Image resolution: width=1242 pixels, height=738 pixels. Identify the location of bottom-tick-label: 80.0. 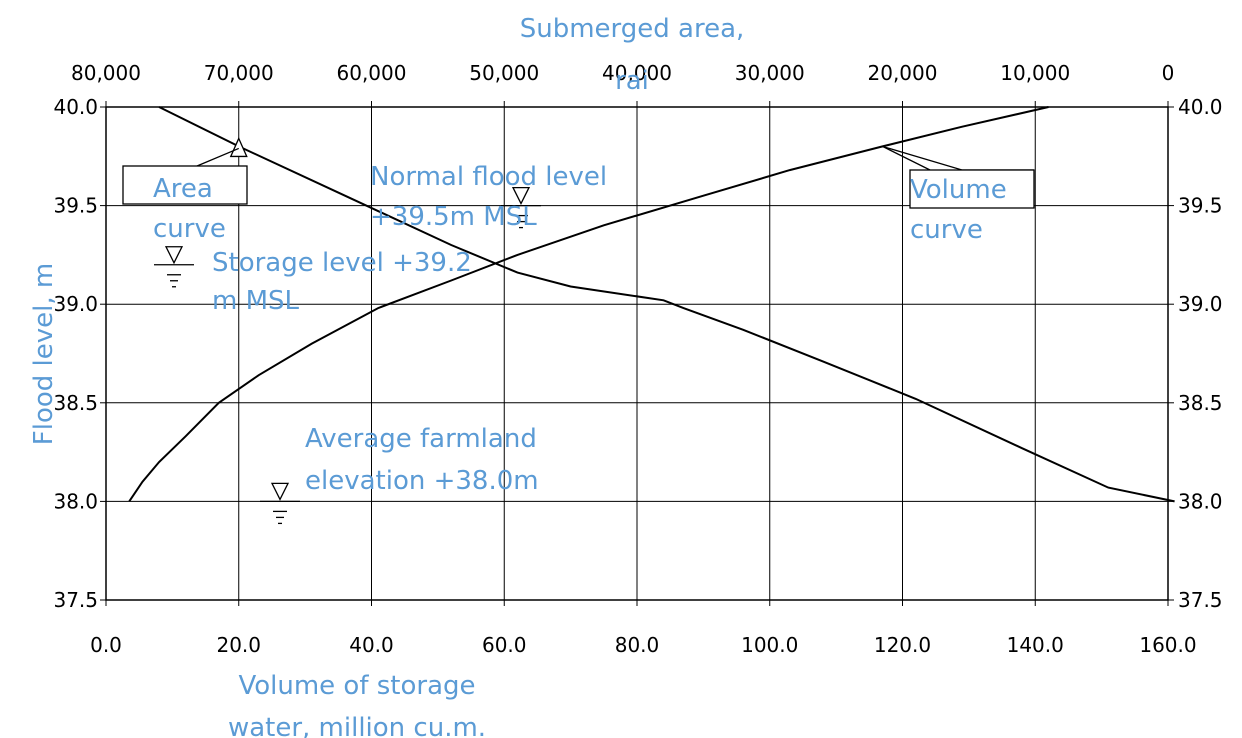
(637, 645).